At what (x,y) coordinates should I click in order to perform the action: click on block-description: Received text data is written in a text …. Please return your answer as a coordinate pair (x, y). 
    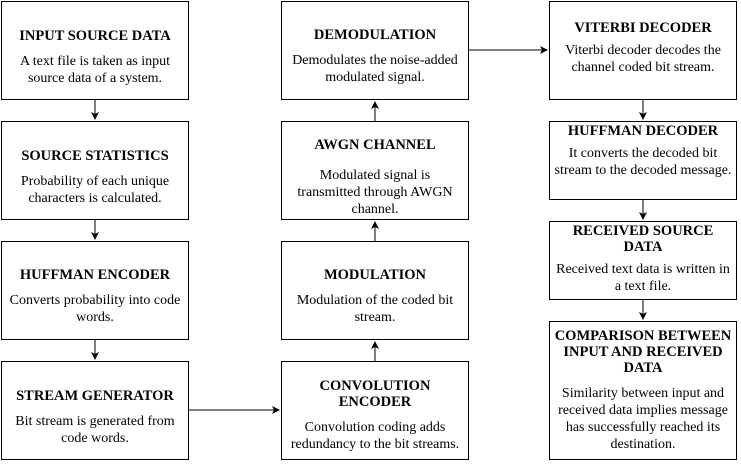
    Looking at the image, I should click on (643, 278).